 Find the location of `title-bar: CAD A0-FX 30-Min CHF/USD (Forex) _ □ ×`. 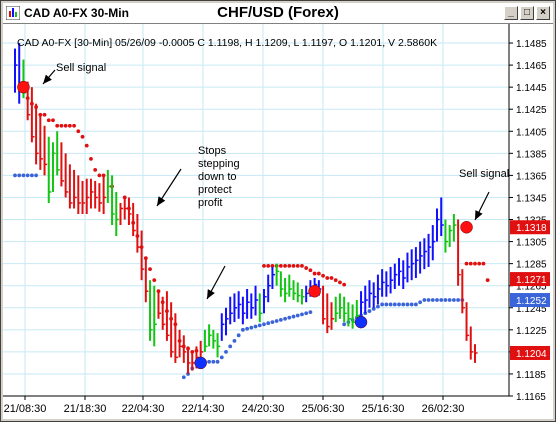

title-bar: CAD A0-FX 30-Min CHF/USD (Forex) _ □ × is located at coordinates (278, 13).